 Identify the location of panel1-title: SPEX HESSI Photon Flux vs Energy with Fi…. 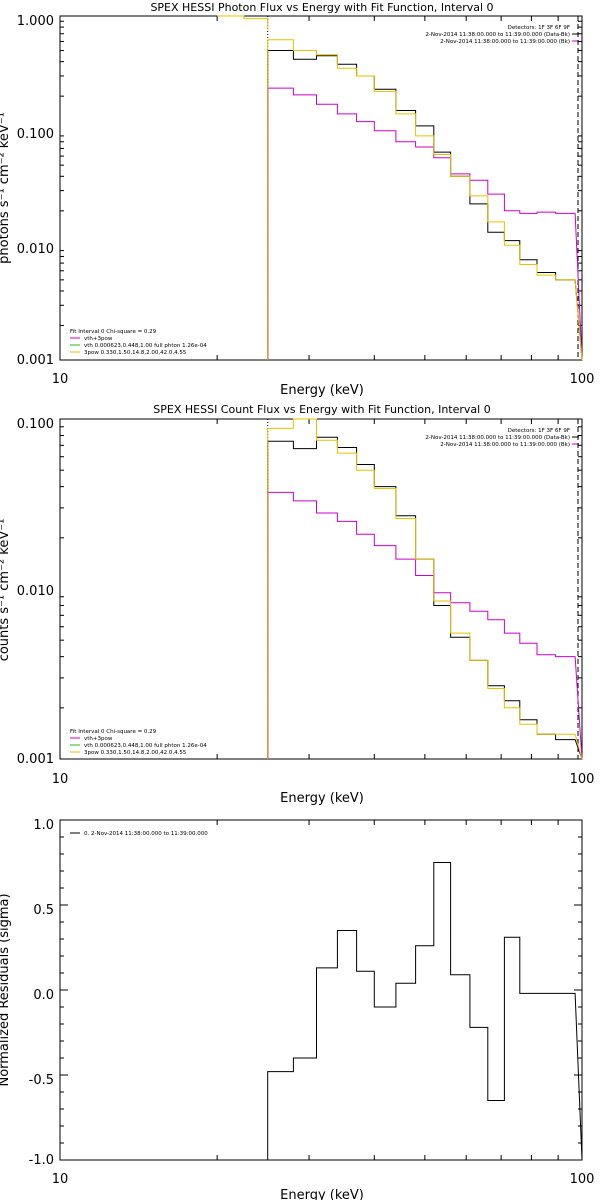
(321, 7).